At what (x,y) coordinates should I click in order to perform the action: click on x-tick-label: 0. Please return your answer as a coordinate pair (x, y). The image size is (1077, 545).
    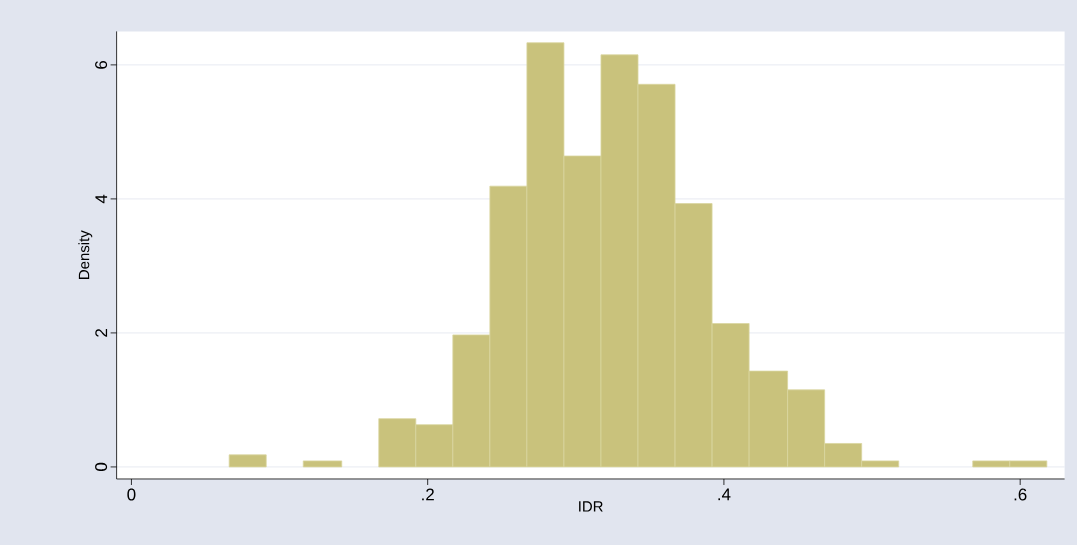
    Looking at the image, I should click on (131, 494).